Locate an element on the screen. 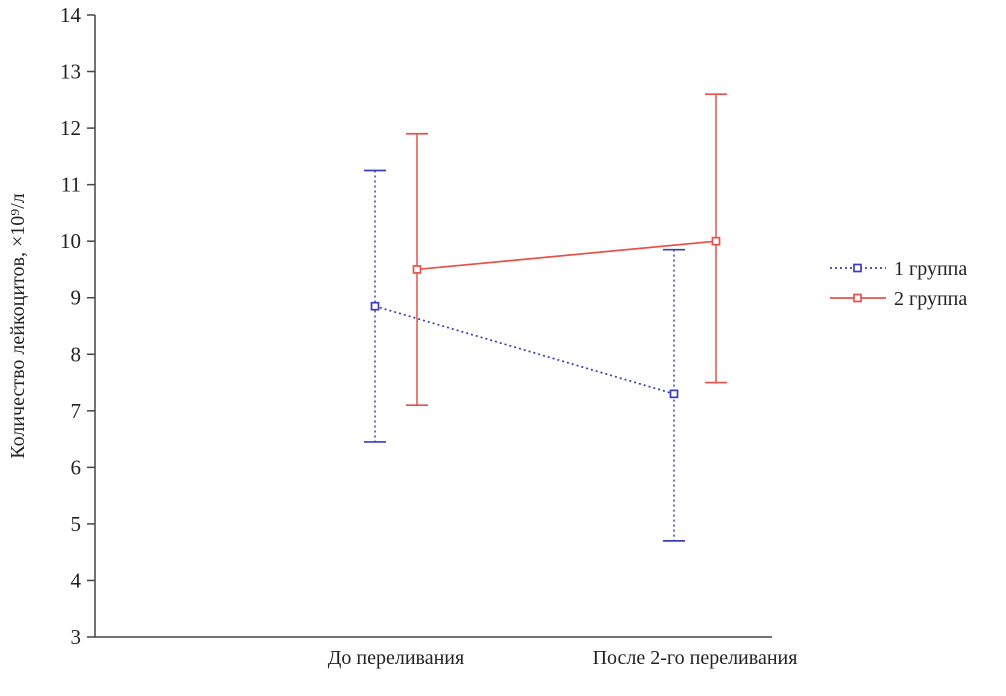 This screenshot has height=696, width=1006. y-tick-label: 10 is located at coordinates (70, 241).